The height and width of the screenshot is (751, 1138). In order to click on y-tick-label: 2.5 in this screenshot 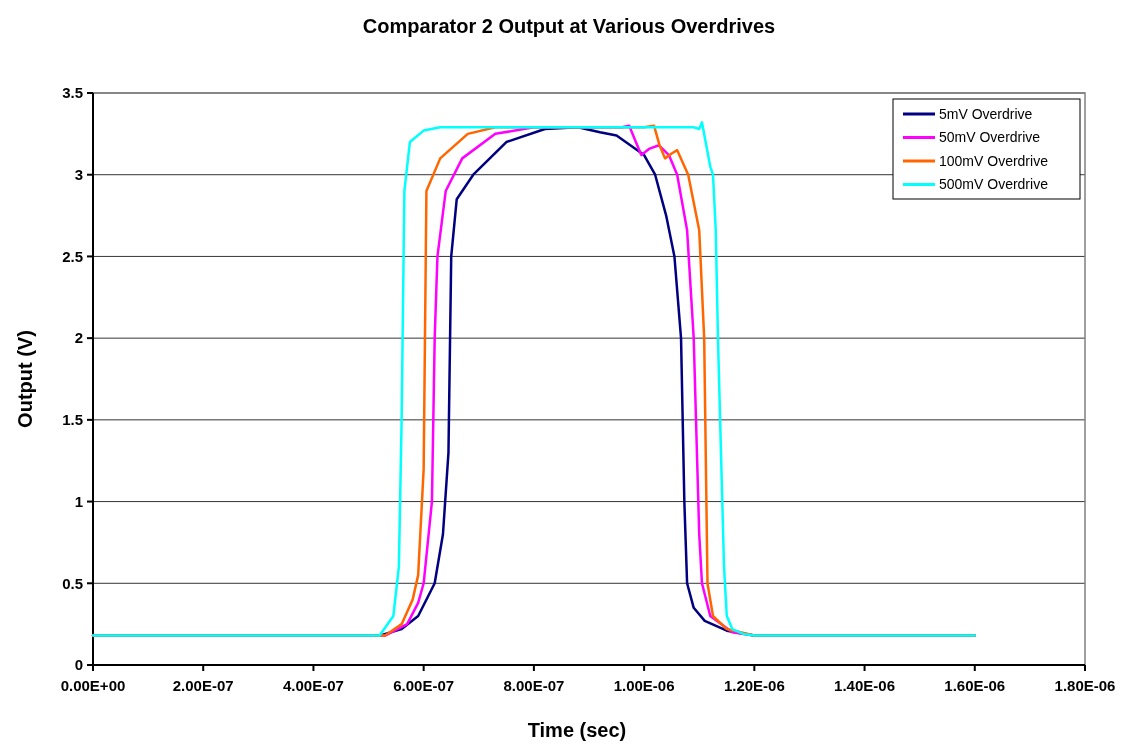, I will do `click(72, 256)`.